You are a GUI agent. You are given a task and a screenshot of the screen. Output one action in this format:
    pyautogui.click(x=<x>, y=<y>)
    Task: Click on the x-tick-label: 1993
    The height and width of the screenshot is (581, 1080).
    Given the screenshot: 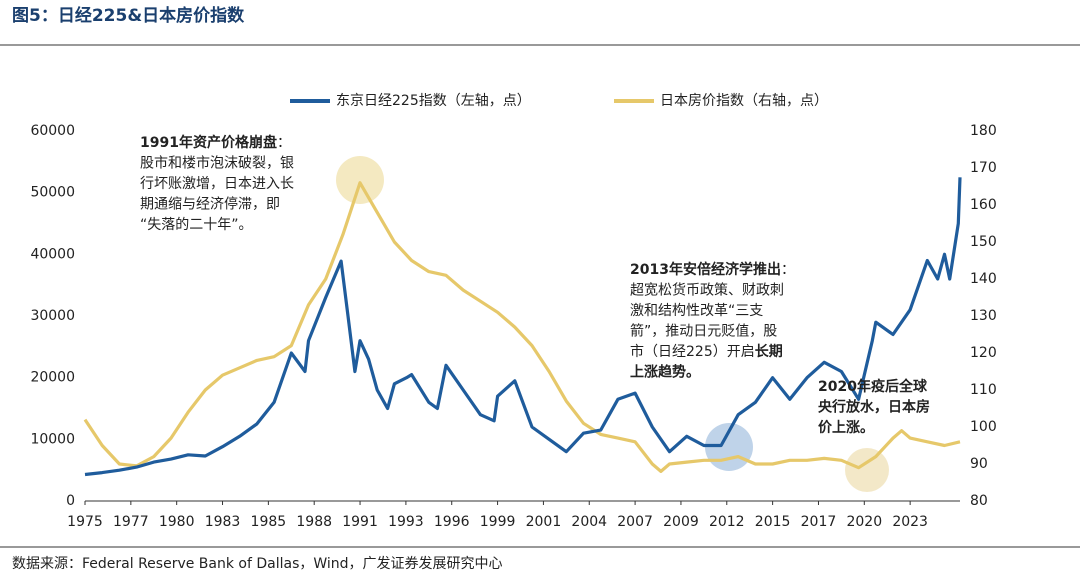 What is the action you would take?
    pyautogui.click(x=406, y=522)
    